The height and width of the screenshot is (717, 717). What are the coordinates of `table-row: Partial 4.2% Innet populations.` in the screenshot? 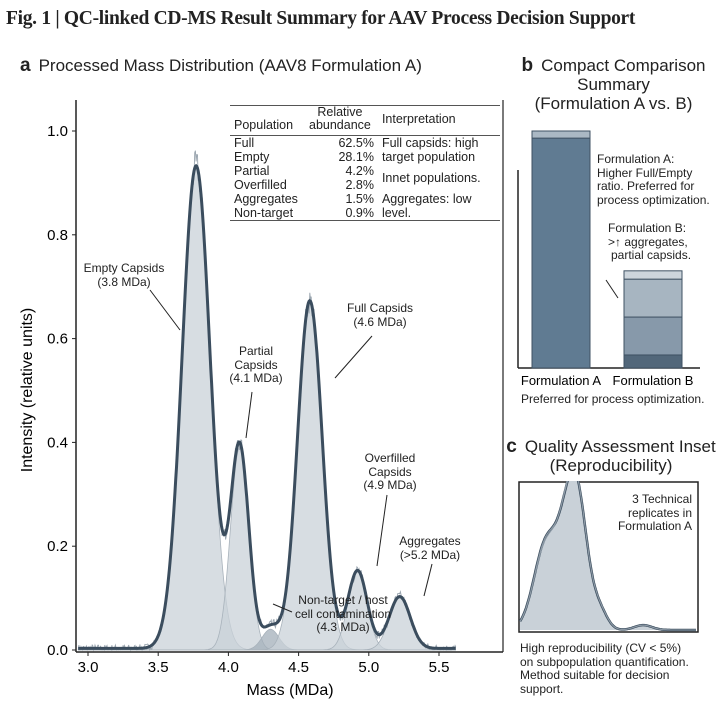 It's located at (365, 174).